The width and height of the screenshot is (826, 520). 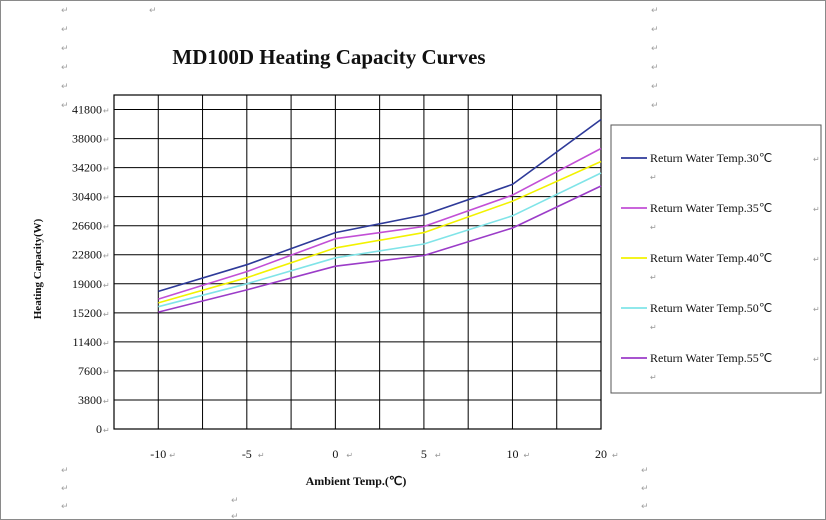 What do you see at coordinates (335, 454) in the screenshot?
I see `x-tick-label: 0` at bounding box center [335, 454].